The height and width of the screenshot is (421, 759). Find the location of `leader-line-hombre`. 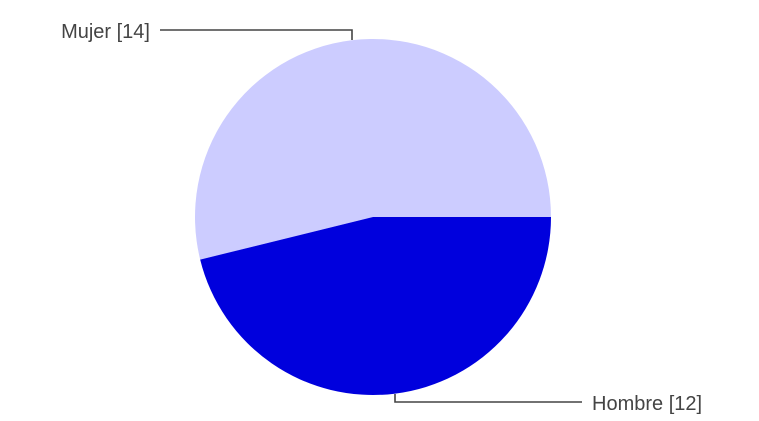

leader-line-hombre is located at coordinates (488, 398).